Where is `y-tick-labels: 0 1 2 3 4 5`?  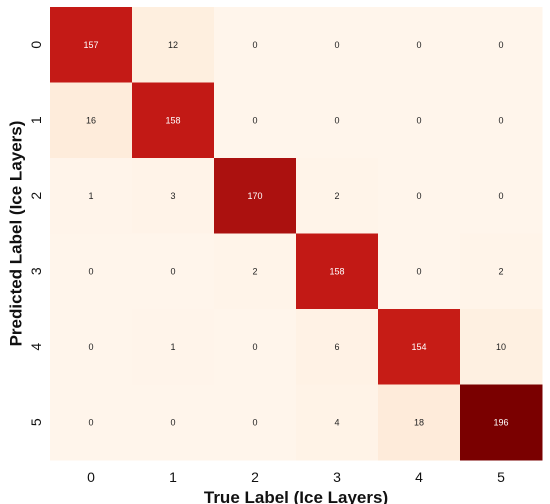 y-tick-labels: 0 1 2 3 4 5 is located at coordinates (36, 234).